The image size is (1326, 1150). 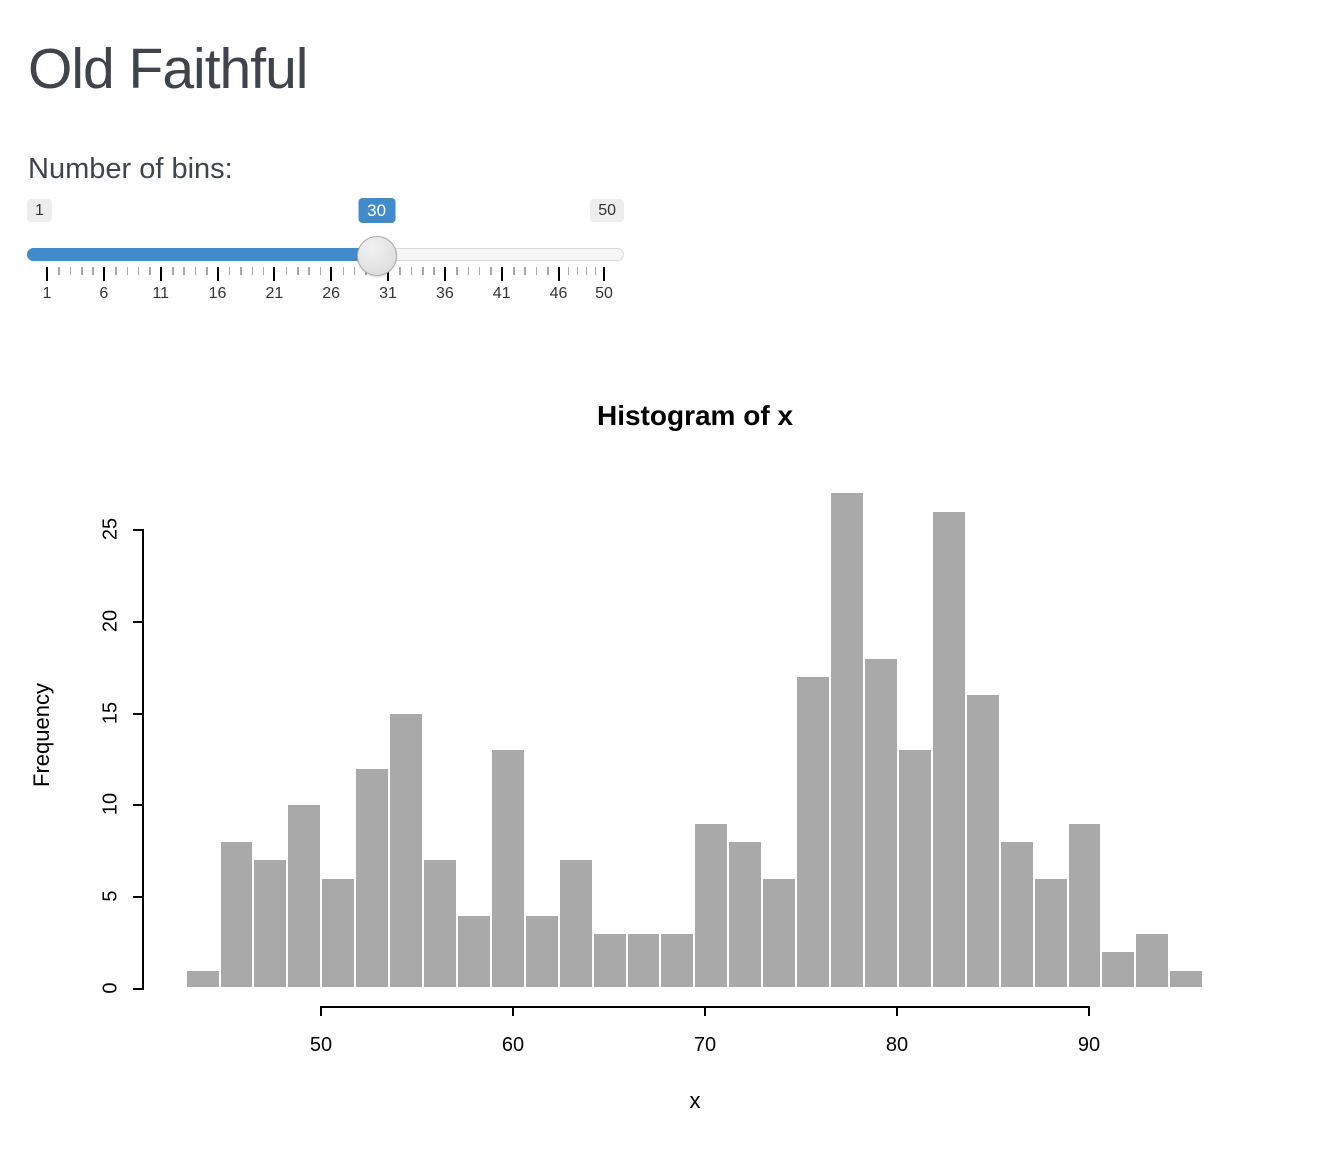 I want to click on slider-tick-label: 50, so click(x=604, y=293).